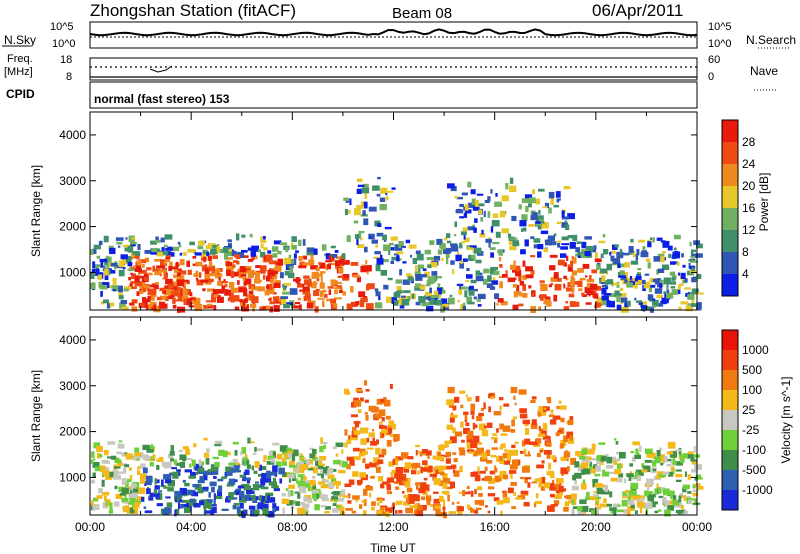 The image size is (800, 554). What do you see at coordinates (20, 40) in the screenshot?
I see `nsky-label: N.Sky` at bounding box center [20, 40].